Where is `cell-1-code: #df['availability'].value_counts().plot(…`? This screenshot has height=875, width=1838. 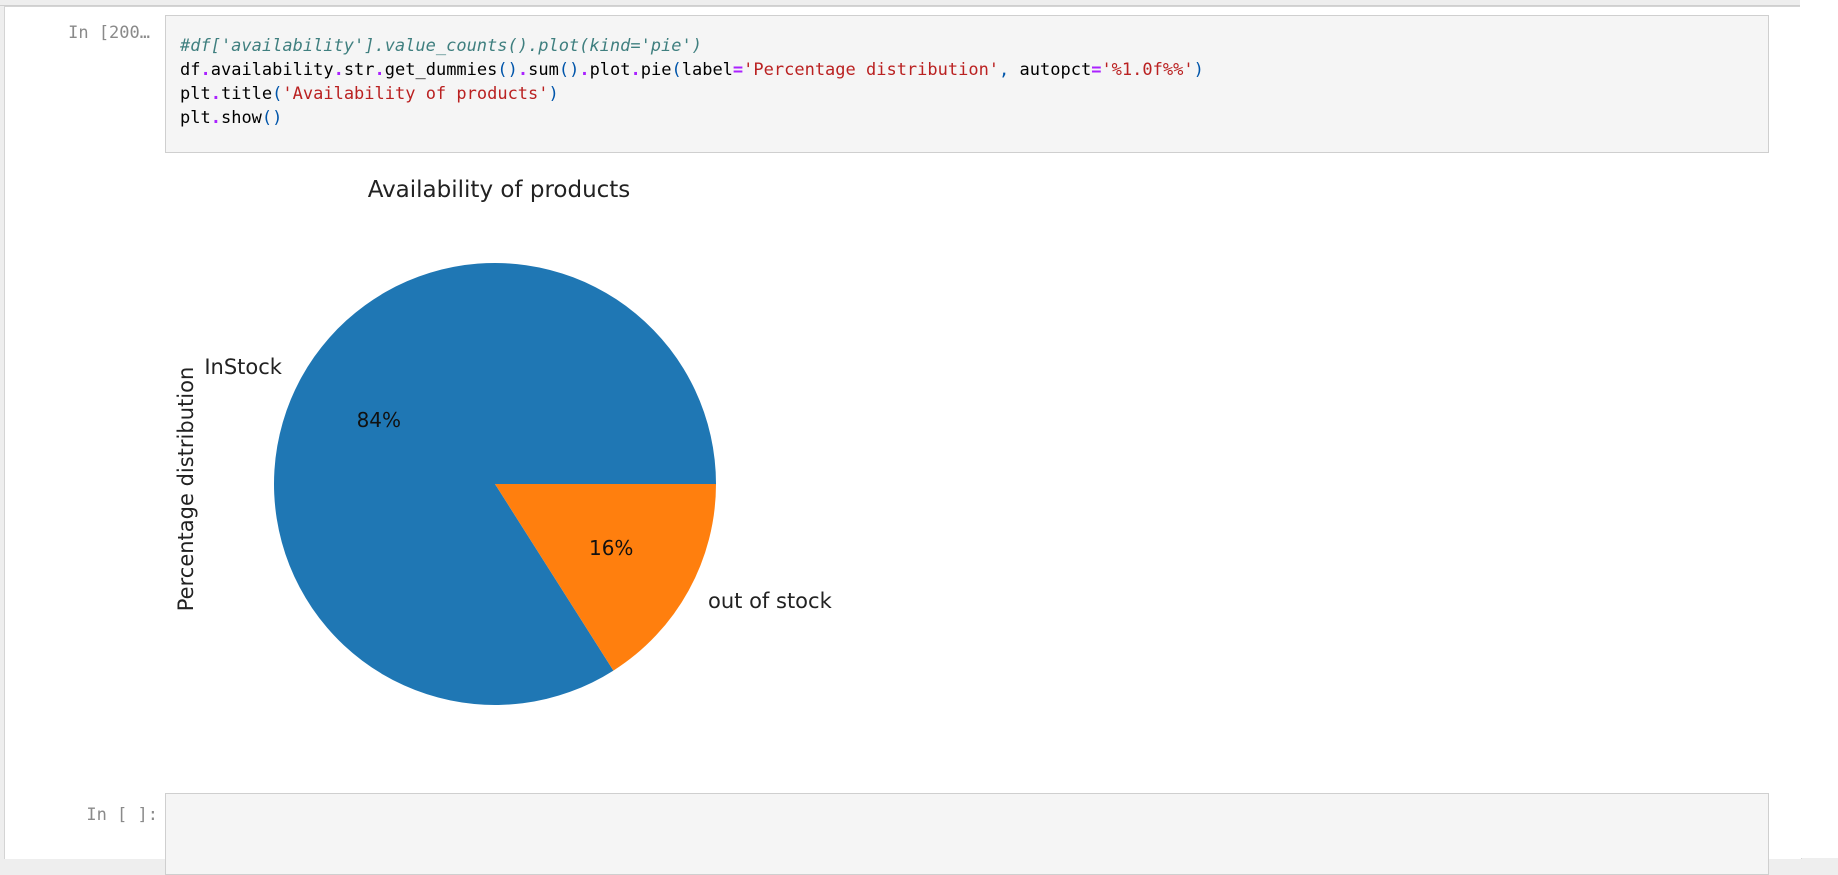
cell-1-code: #df['availability'].value_counts().plot(… is located at coordinates (692, 82).